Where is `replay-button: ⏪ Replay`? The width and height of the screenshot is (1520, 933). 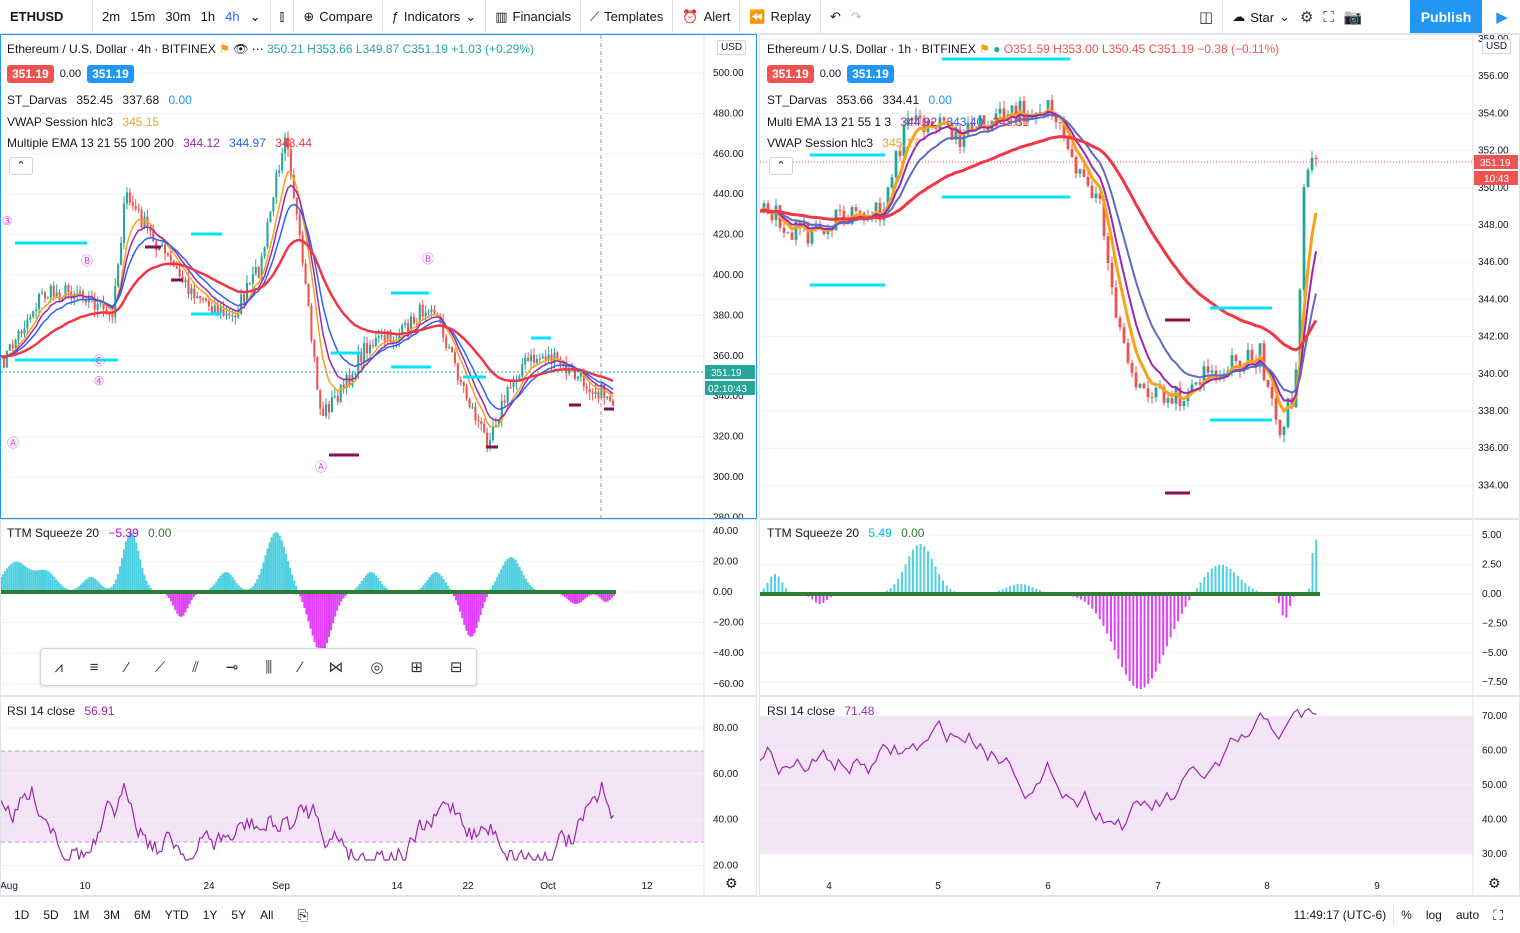 replay-button: ⏪ Replay is located at coordinates (780, 17).